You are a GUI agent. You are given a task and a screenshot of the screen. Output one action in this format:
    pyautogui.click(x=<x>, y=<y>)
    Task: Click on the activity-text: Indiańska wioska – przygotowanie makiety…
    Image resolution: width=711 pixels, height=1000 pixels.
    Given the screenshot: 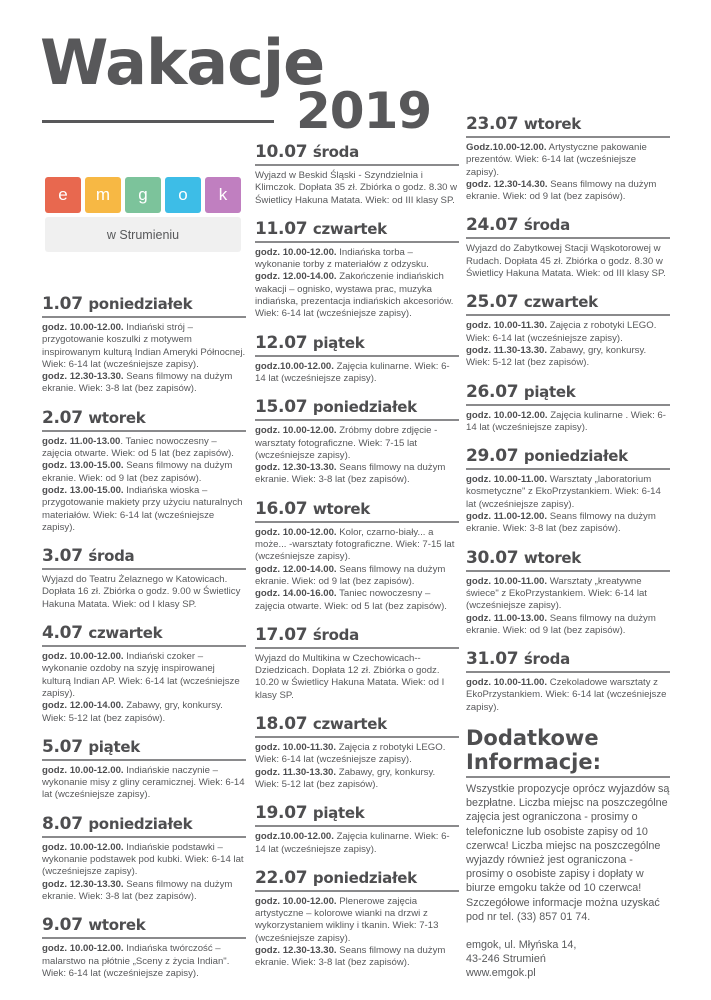 What is the action you would take?
    pyautogui.click(x=142, y=508)
    